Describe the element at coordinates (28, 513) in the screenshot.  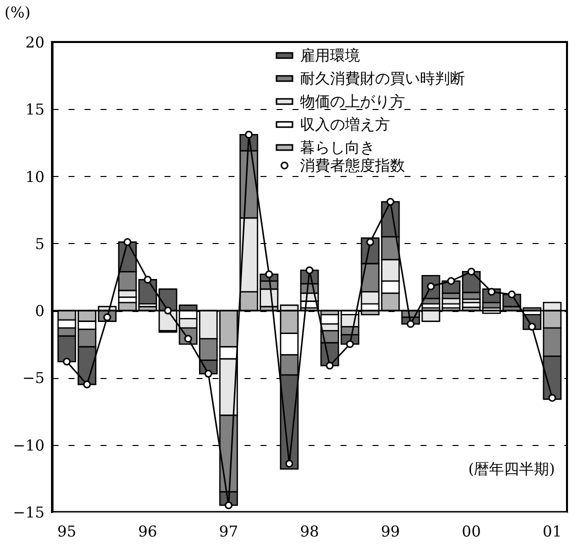
I see `y-tick-label: −15` at that location.